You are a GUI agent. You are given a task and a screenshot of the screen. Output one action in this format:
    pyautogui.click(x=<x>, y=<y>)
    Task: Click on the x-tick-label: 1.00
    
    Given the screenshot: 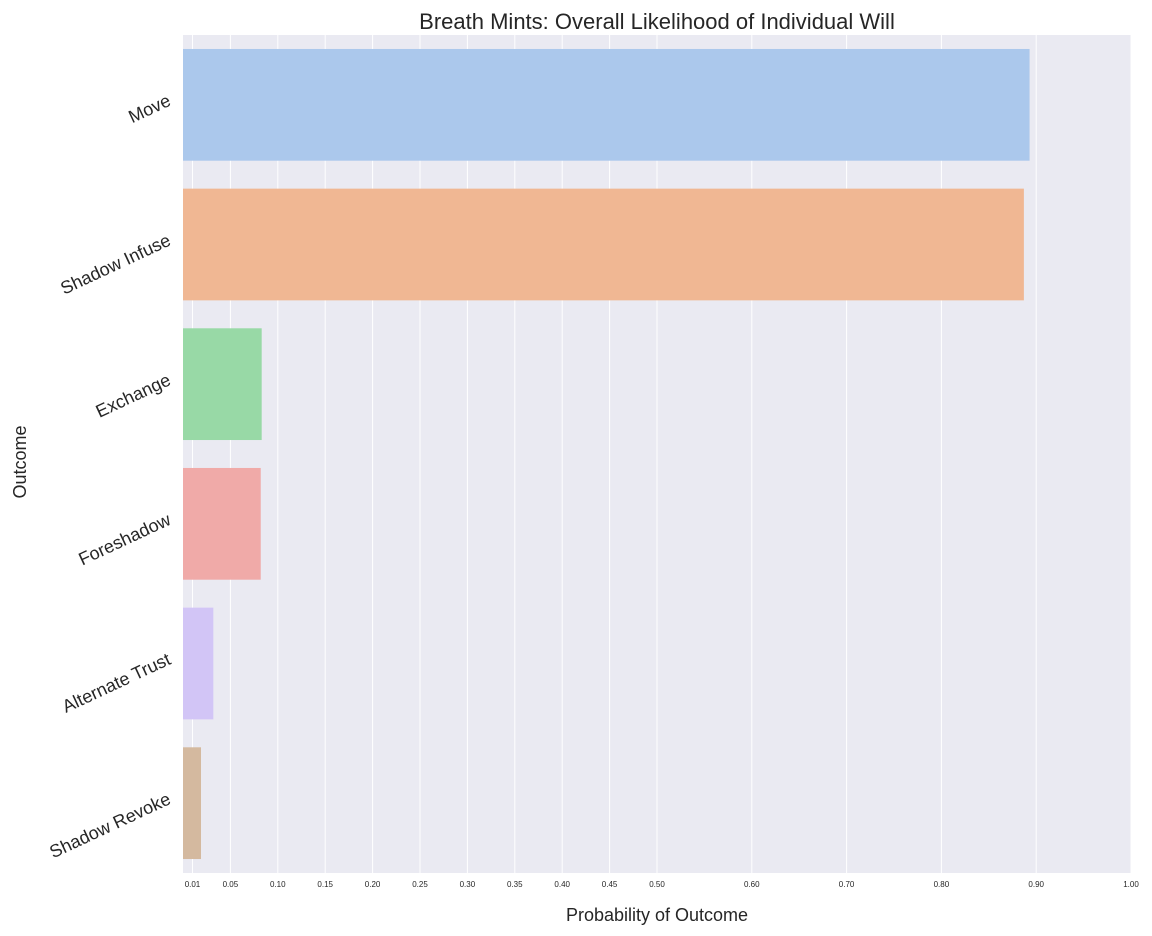 What is the action you would take?
    pyautogui.click(x=1131, y=884)
    